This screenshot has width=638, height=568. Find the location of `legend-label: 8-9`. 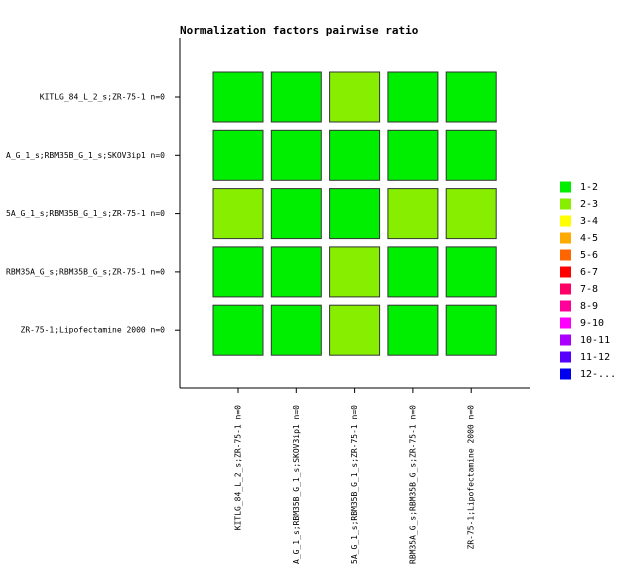

legend-label: 8-9 is located at coordinates (589, 306).